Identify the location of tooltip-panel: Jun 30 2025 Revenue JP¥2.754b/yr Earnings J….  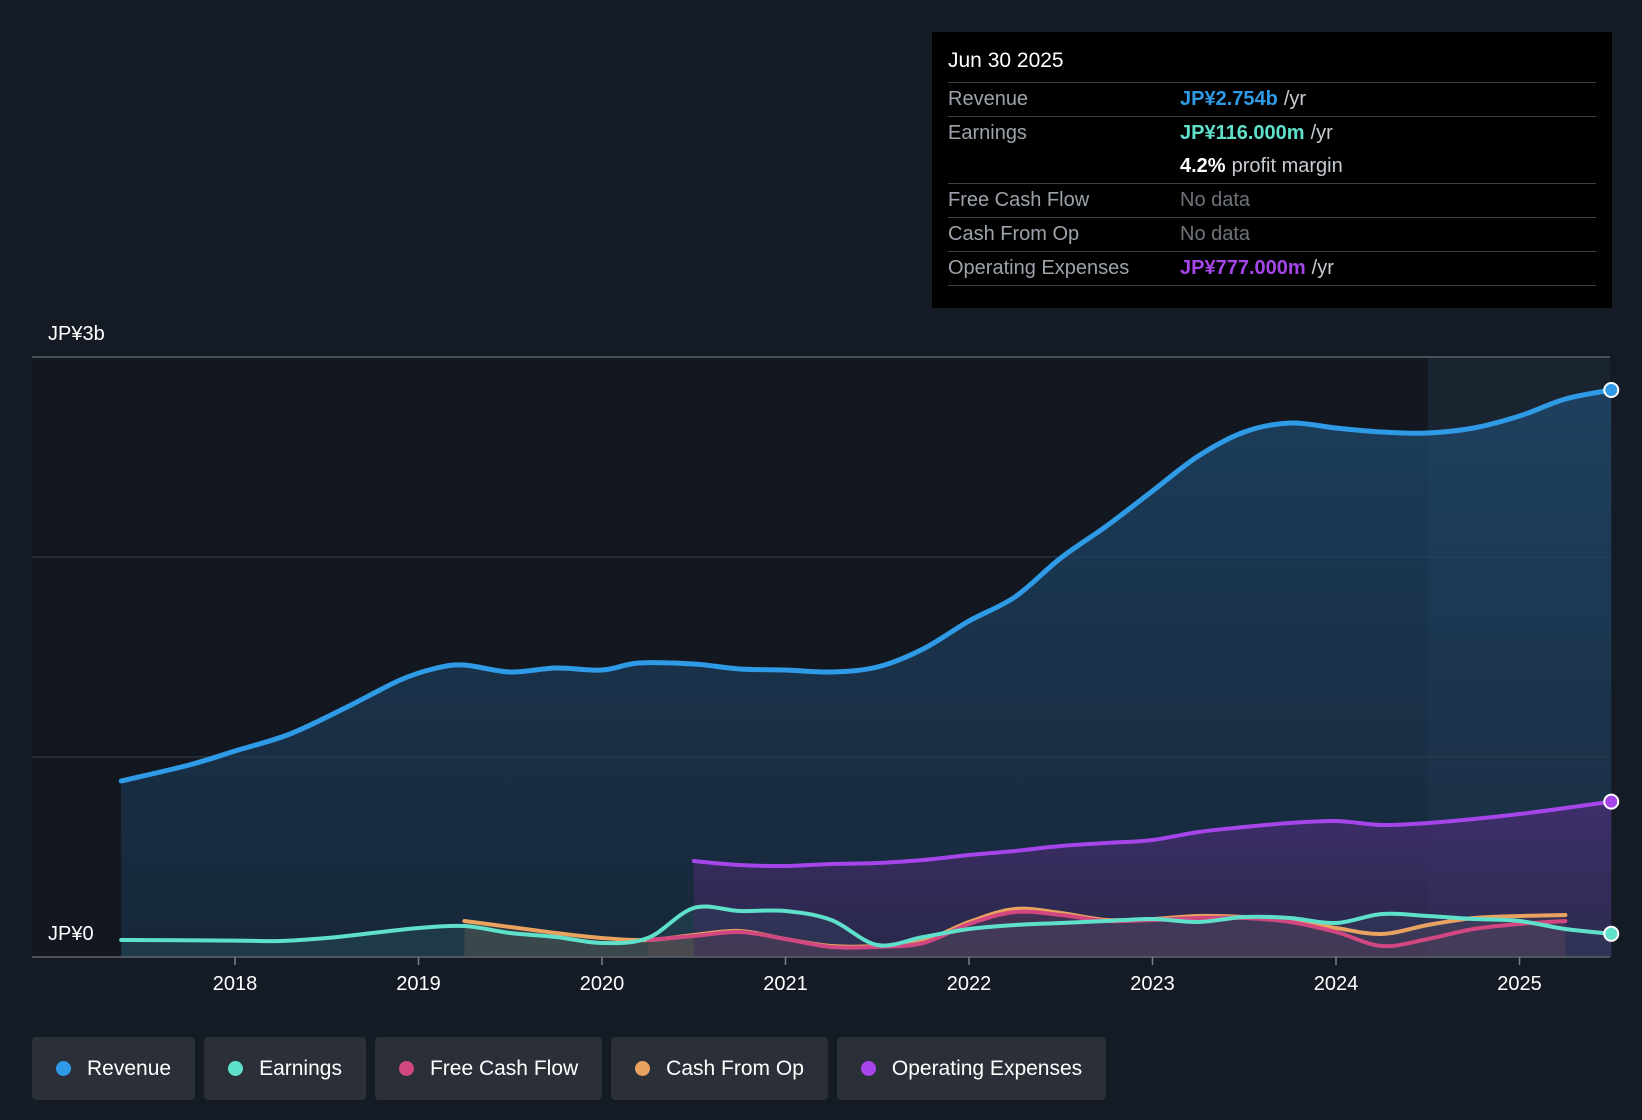
(1272, 170).